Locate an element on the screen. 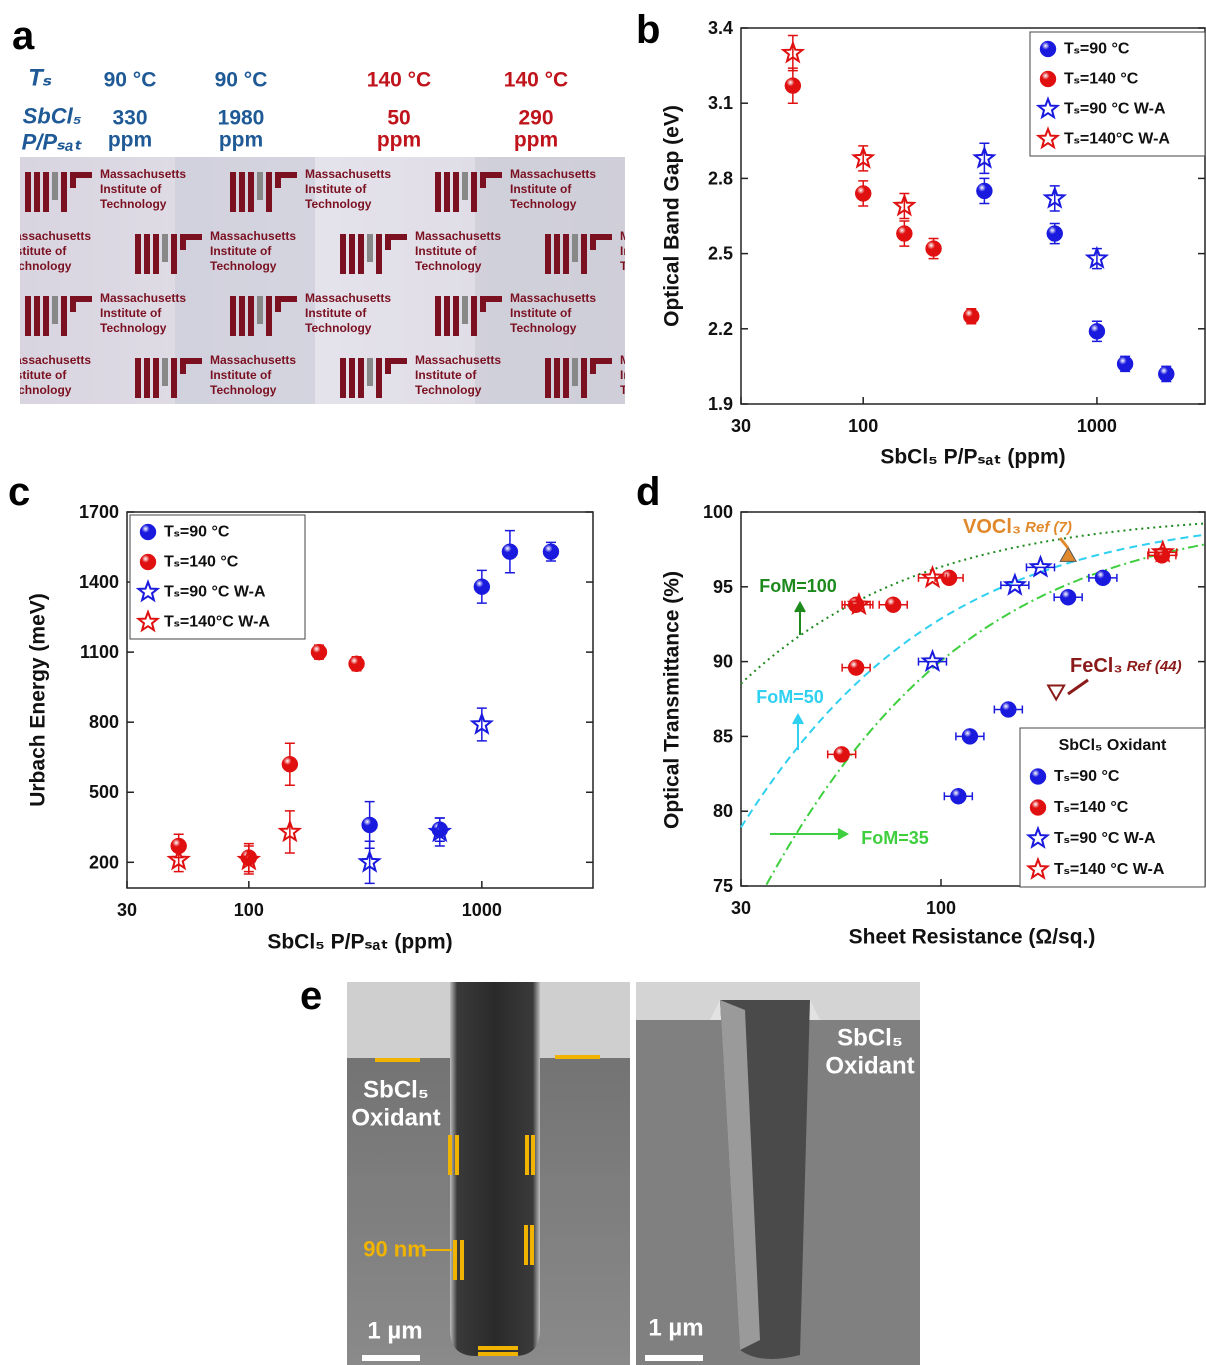 The height and width of the screenshot is (1365, 1206). plot-frame is located at coordinates (360, 700).